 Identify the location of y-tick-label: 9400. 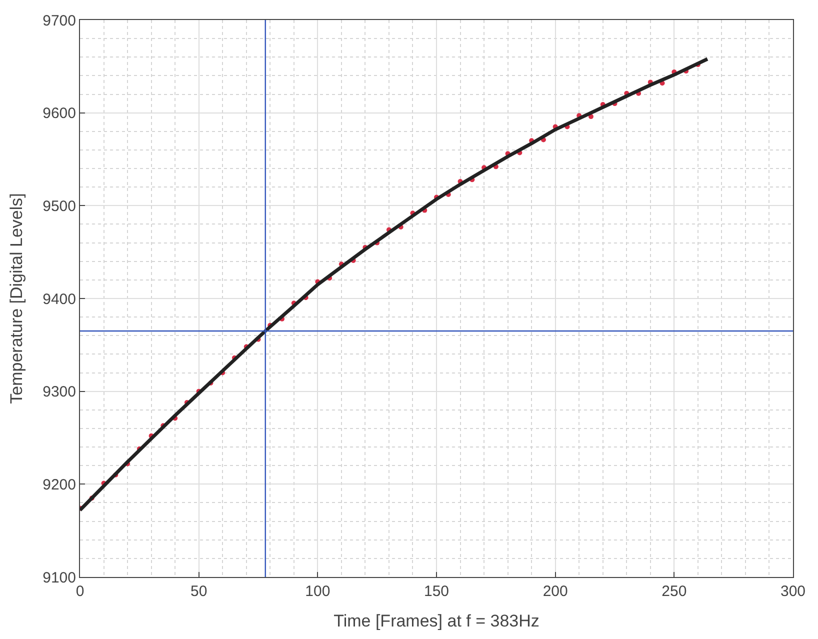
(59, 299).